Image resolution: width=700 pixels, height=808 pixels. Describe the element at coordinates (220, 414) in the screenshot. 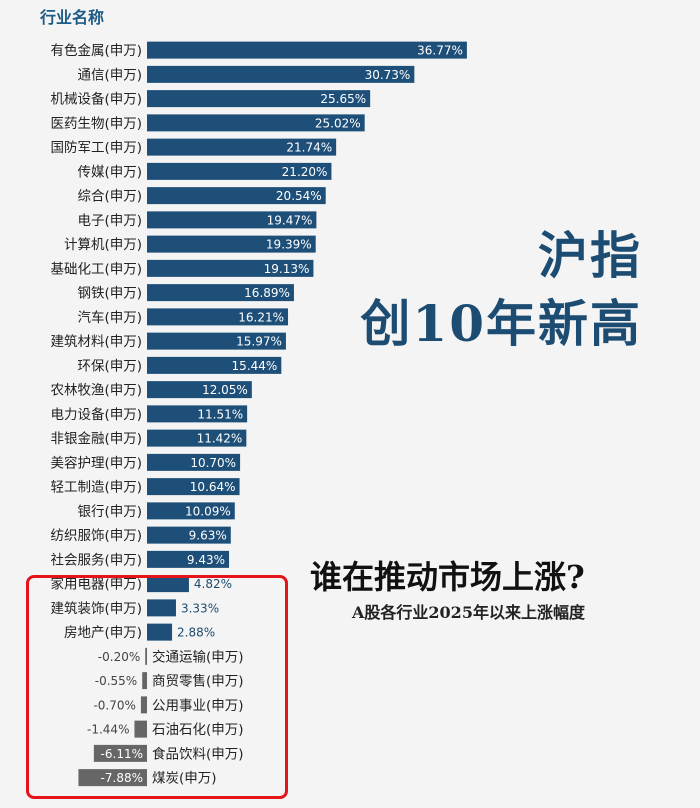

I see `value-label-15: 11.51%` at that location.